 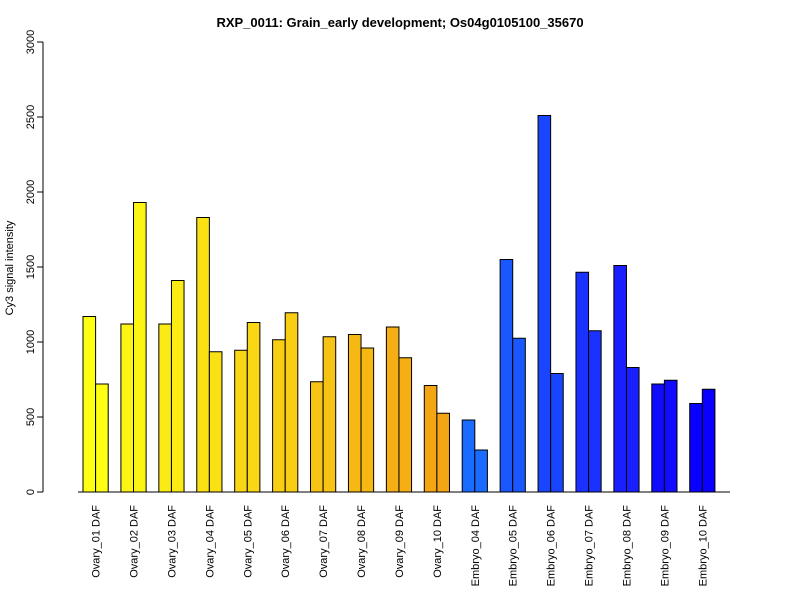 What do you see at coordinates (627, 546) in the screenshot?
I see `x-category-label: Embryo_08 DAF` at bounding box center [627, 546].